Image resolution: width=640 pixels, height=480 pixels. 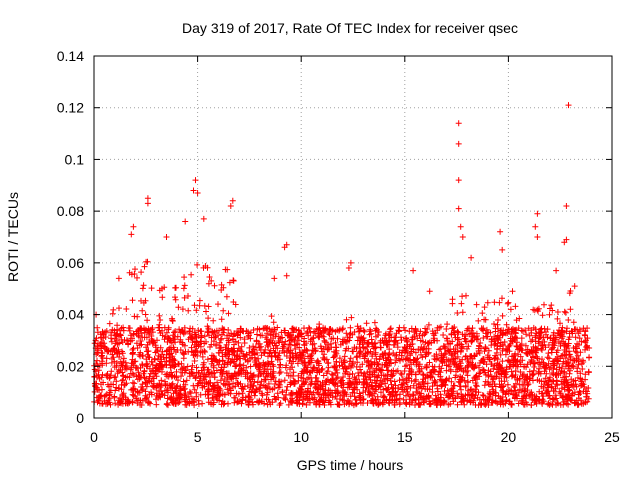 What do you see at coordinates (301, 437) in the screenshot?
I see `x-tick-label: 10` at bounding box center [301, 437].